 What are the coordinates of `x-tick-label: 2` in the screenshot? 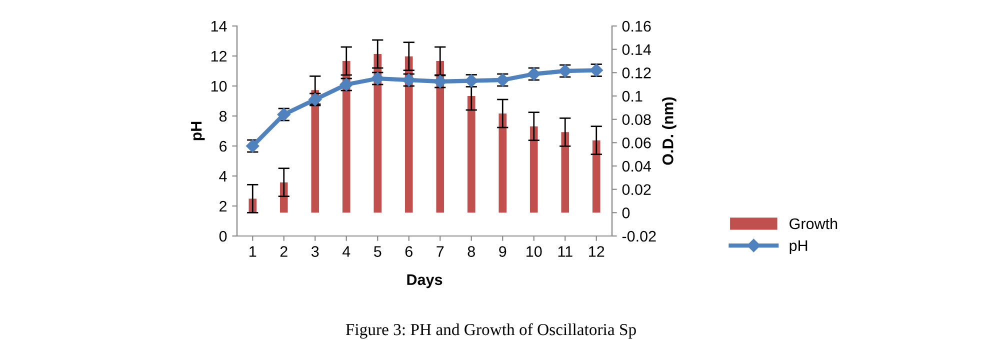 It's located at (284, 251).